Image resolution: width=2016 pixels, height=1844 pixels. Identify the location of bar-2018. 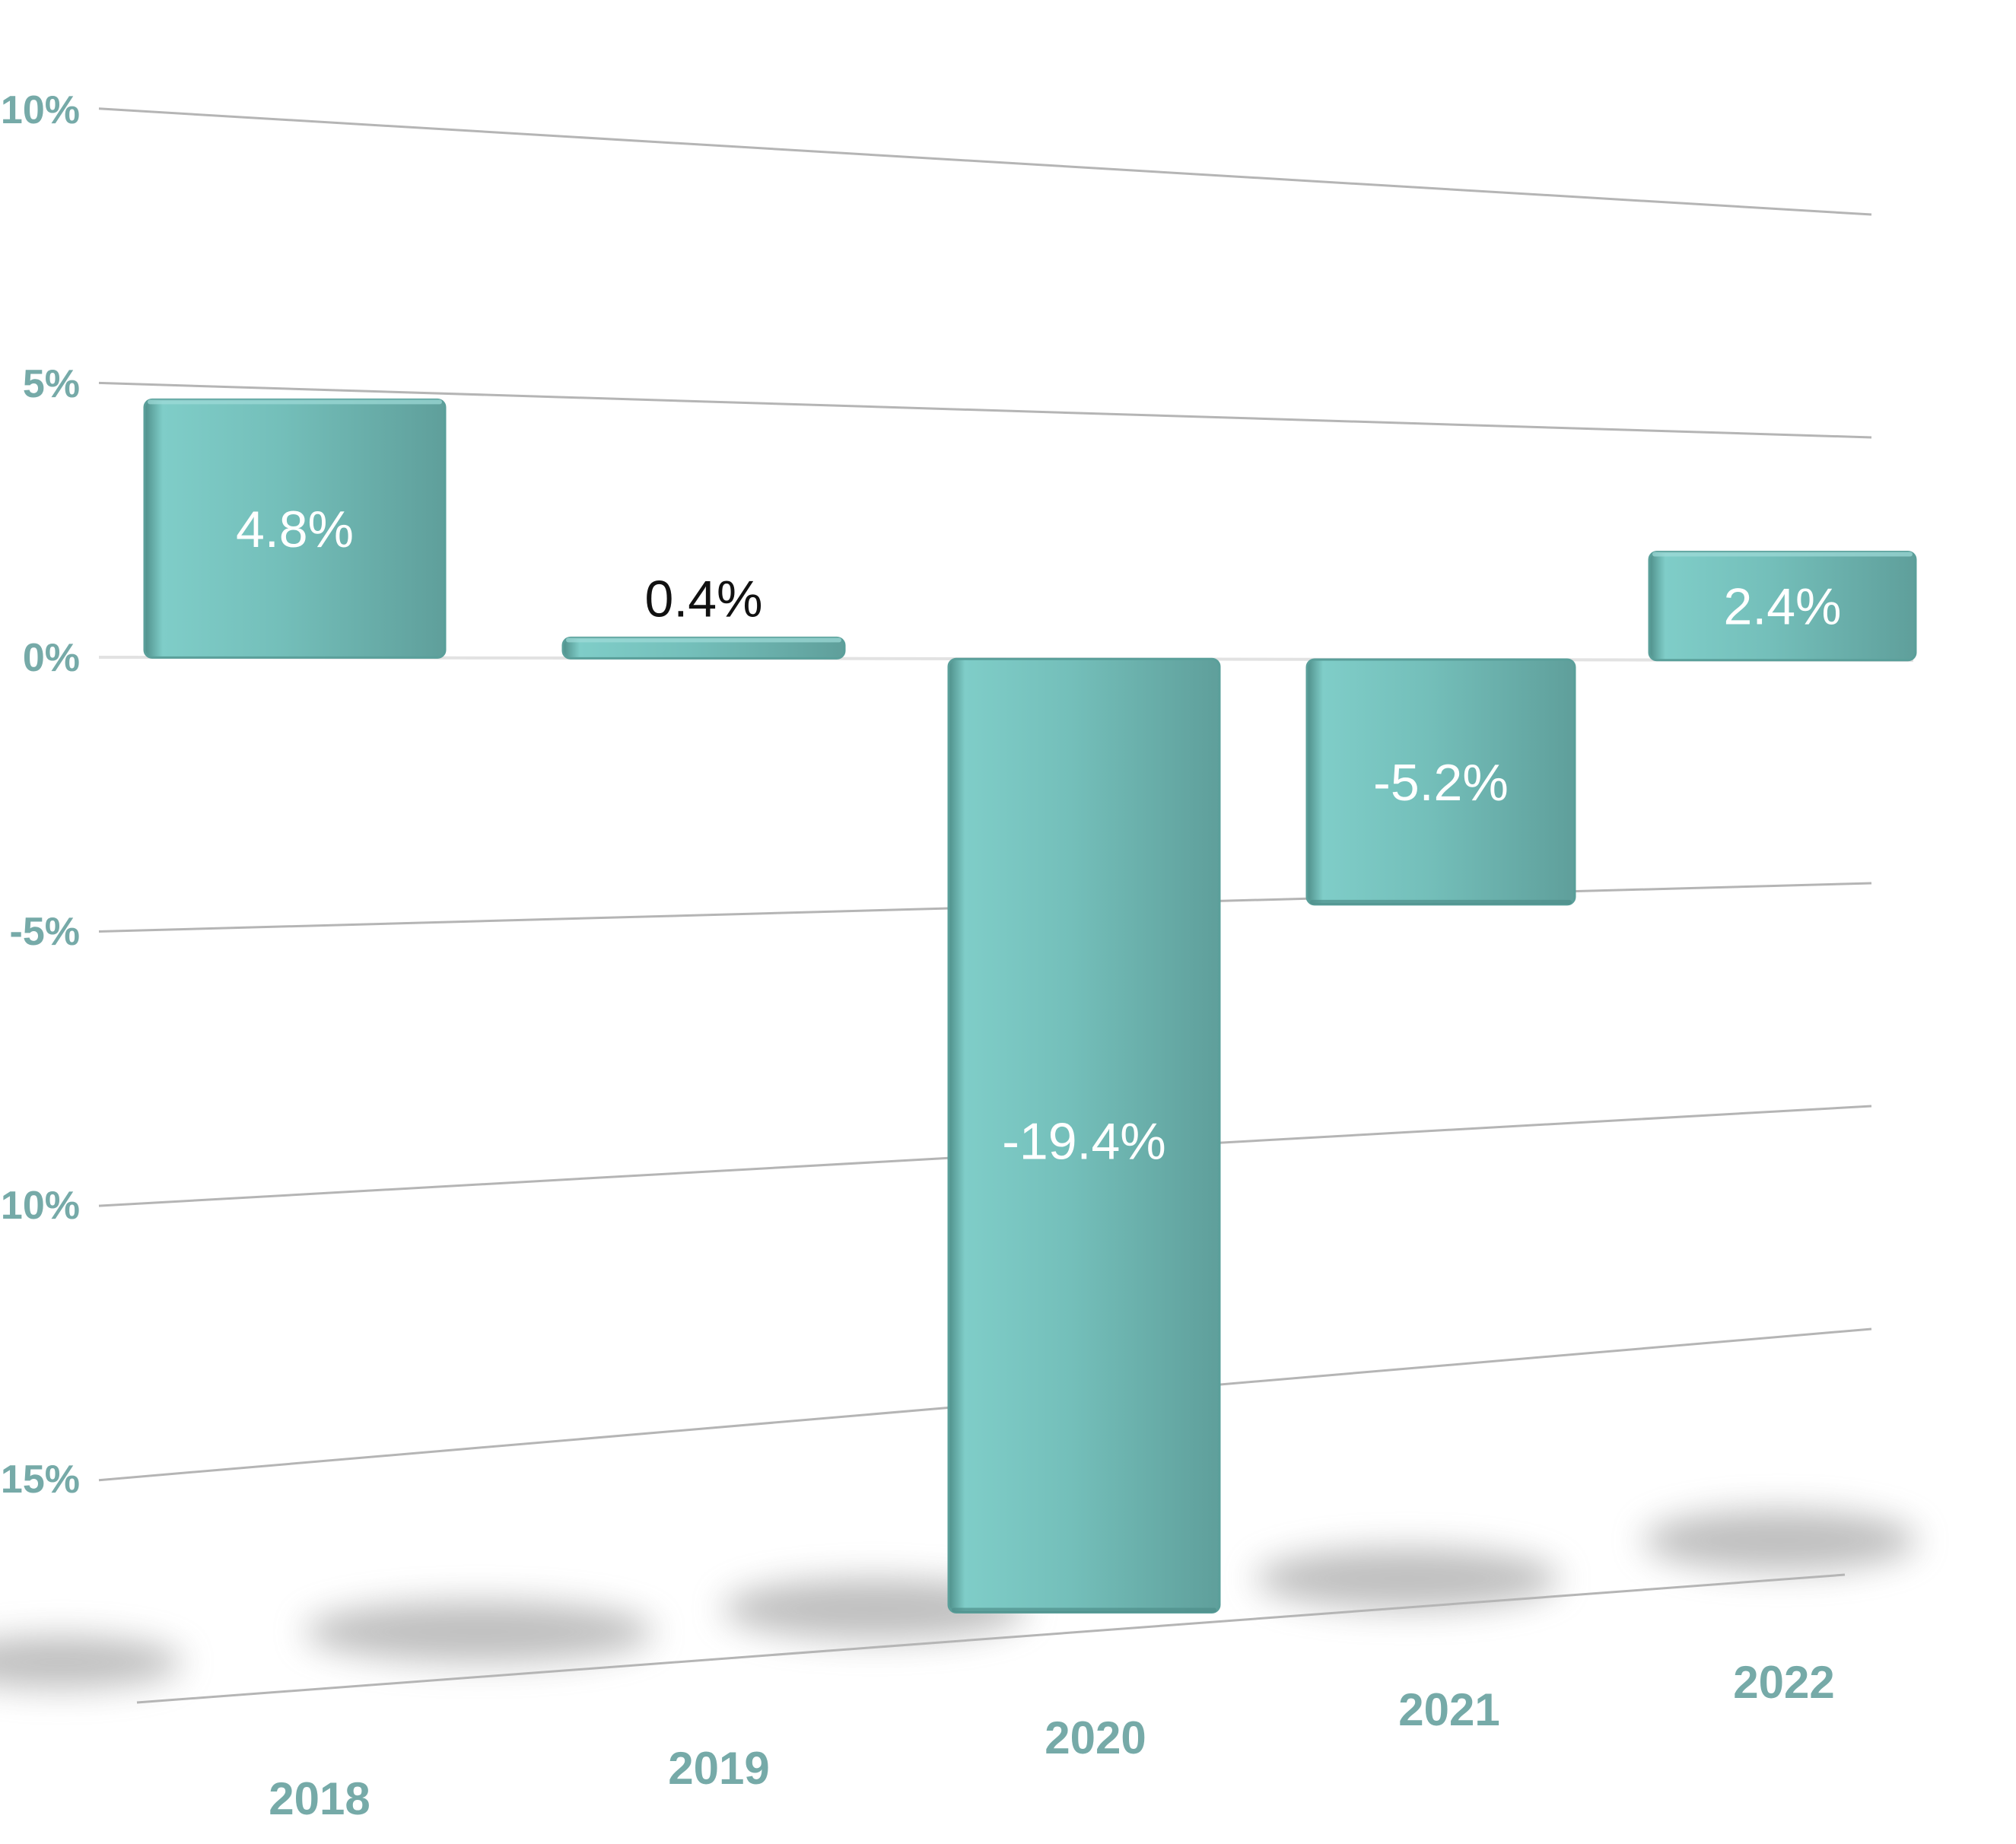
(295, 528).